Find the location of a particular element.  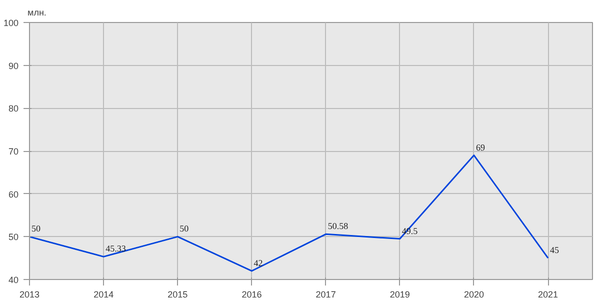

y-tick-label: 90 is located at coordinates (13, 65).